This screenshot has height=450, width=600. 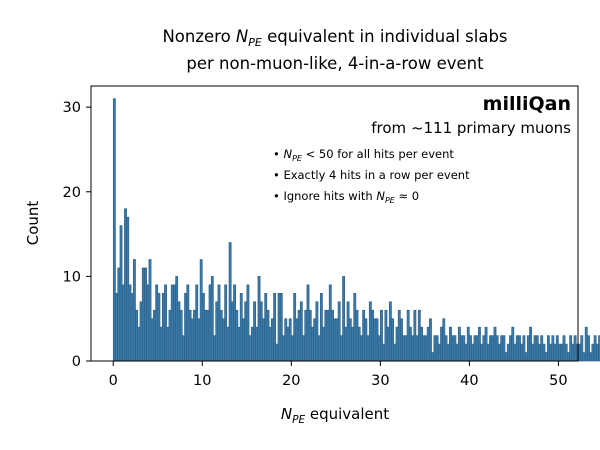 I want to click on source-label: from ~111 primary muons, so click(x=471, y=128).